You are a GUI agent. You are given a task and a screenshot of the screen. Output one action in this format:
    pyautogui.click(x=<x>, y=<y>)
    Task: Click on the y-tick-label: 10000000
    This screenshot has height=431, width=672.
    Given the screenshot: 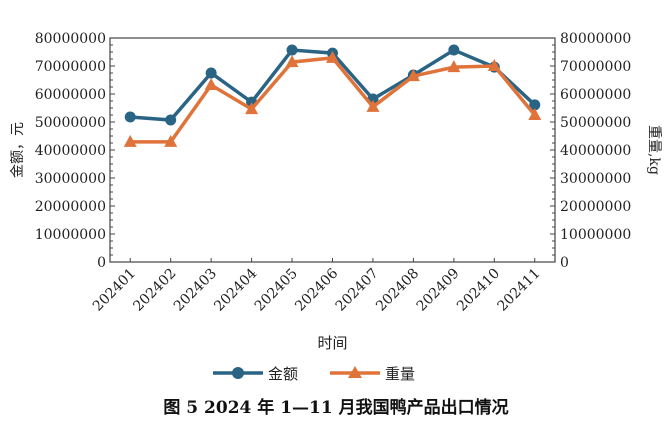 What is the action you would take?
    pyautogui.click(x=70, y=235)
    